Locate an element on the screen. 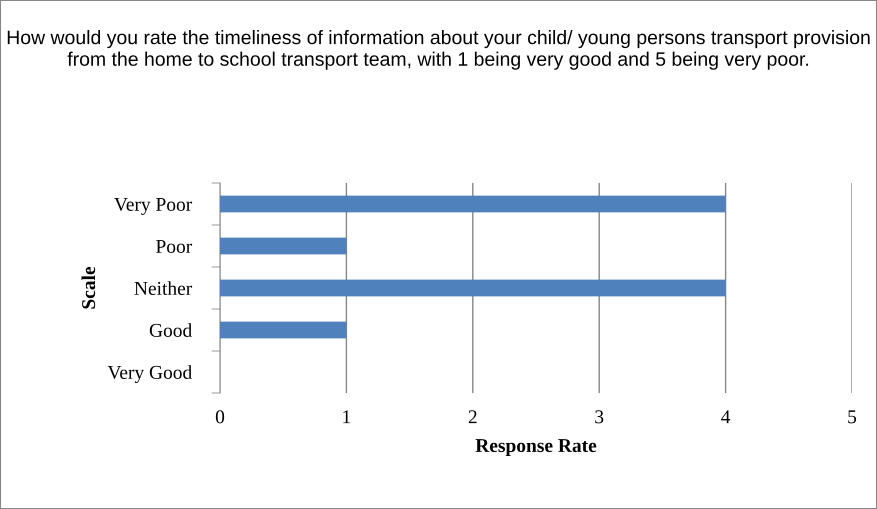 The image size is (877, 509). x-tick-label: 0 is located at coordinates (220, 417).